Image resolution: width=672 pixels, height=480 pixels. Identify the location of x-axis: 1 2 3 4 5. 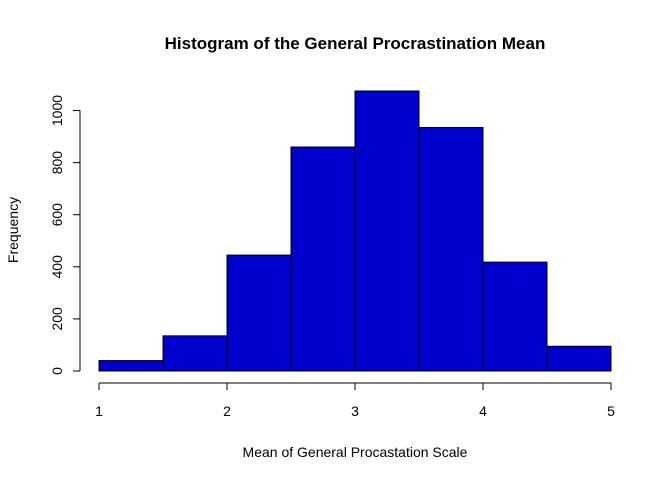
(355, 400).